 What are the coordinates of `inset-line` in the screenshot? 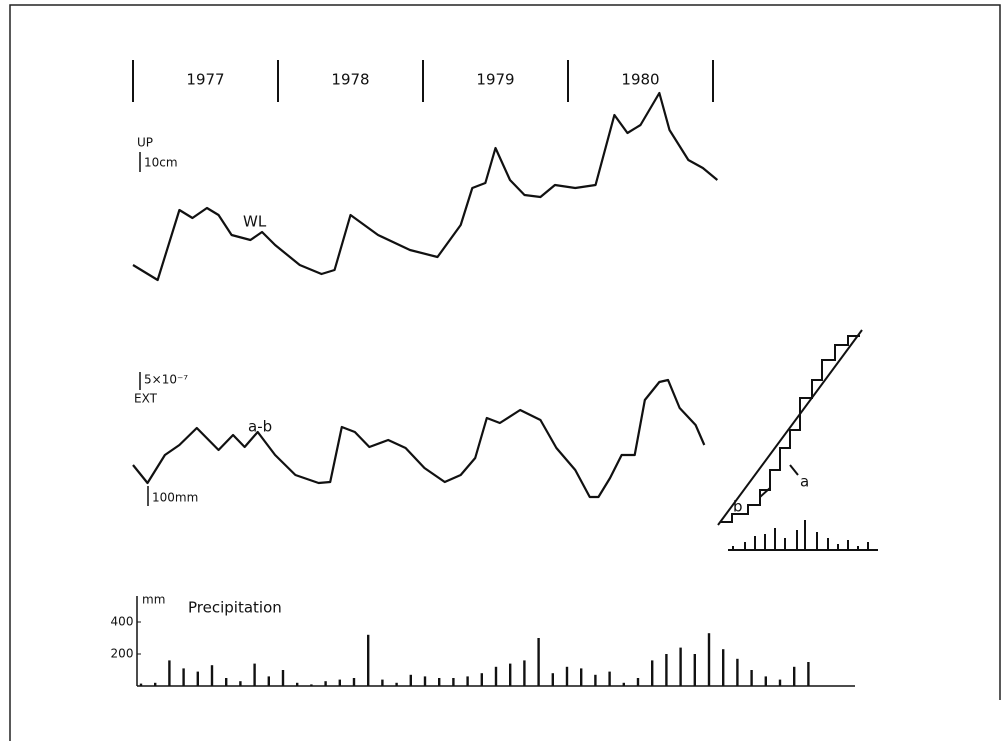 It's located at (790, 427).